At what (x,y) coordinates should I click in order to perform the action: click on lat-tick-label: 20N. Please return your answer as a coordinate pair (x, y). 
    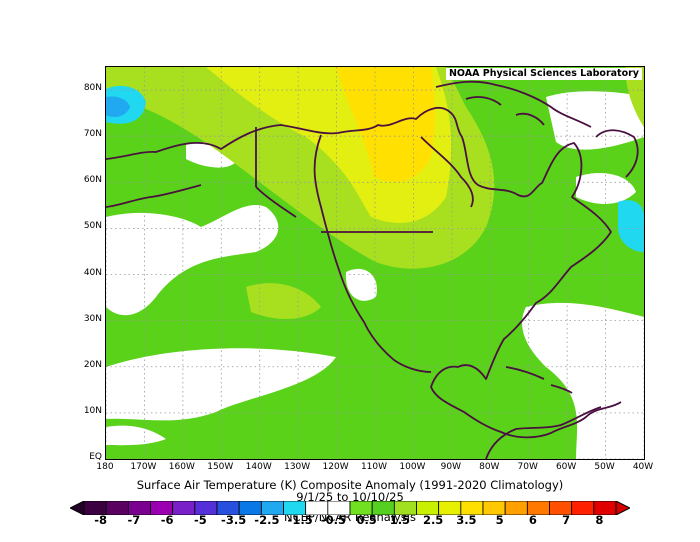
    Looking at the image, I should click on (92, 364).